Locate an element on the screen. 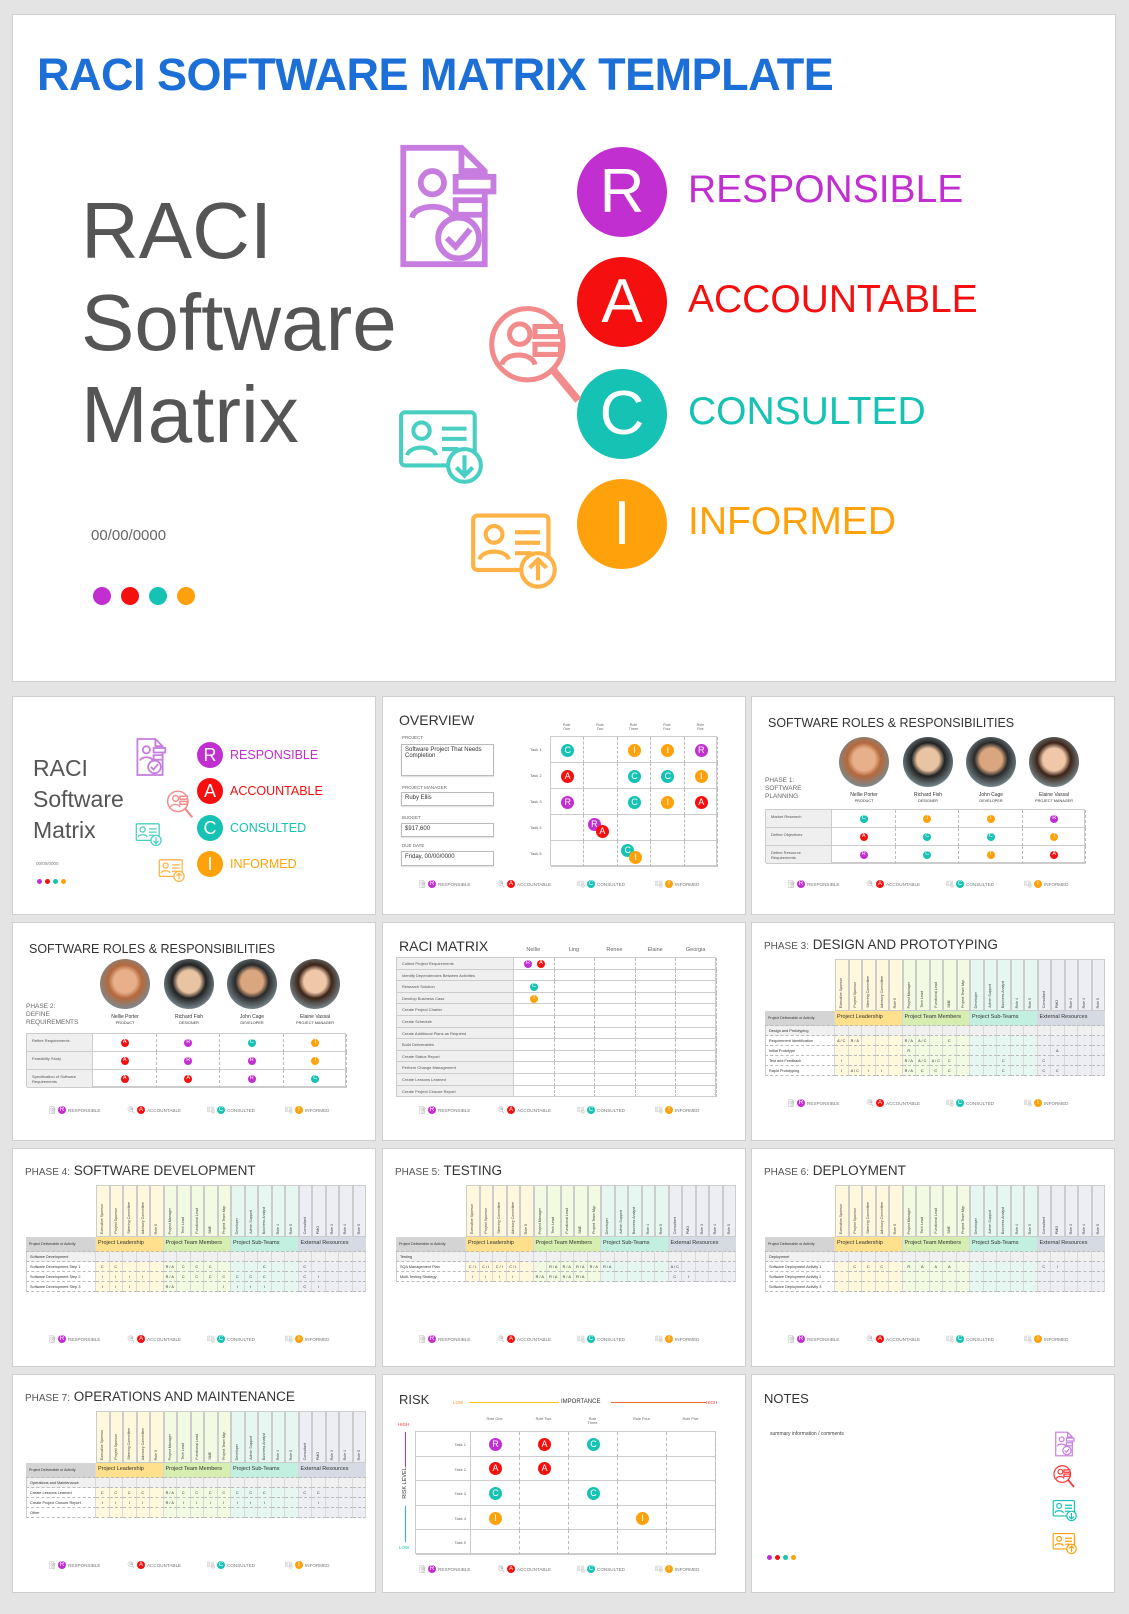 The height and width of the screenshot is (1614, 1129). grid-cell is located at coordinates (601, 802).